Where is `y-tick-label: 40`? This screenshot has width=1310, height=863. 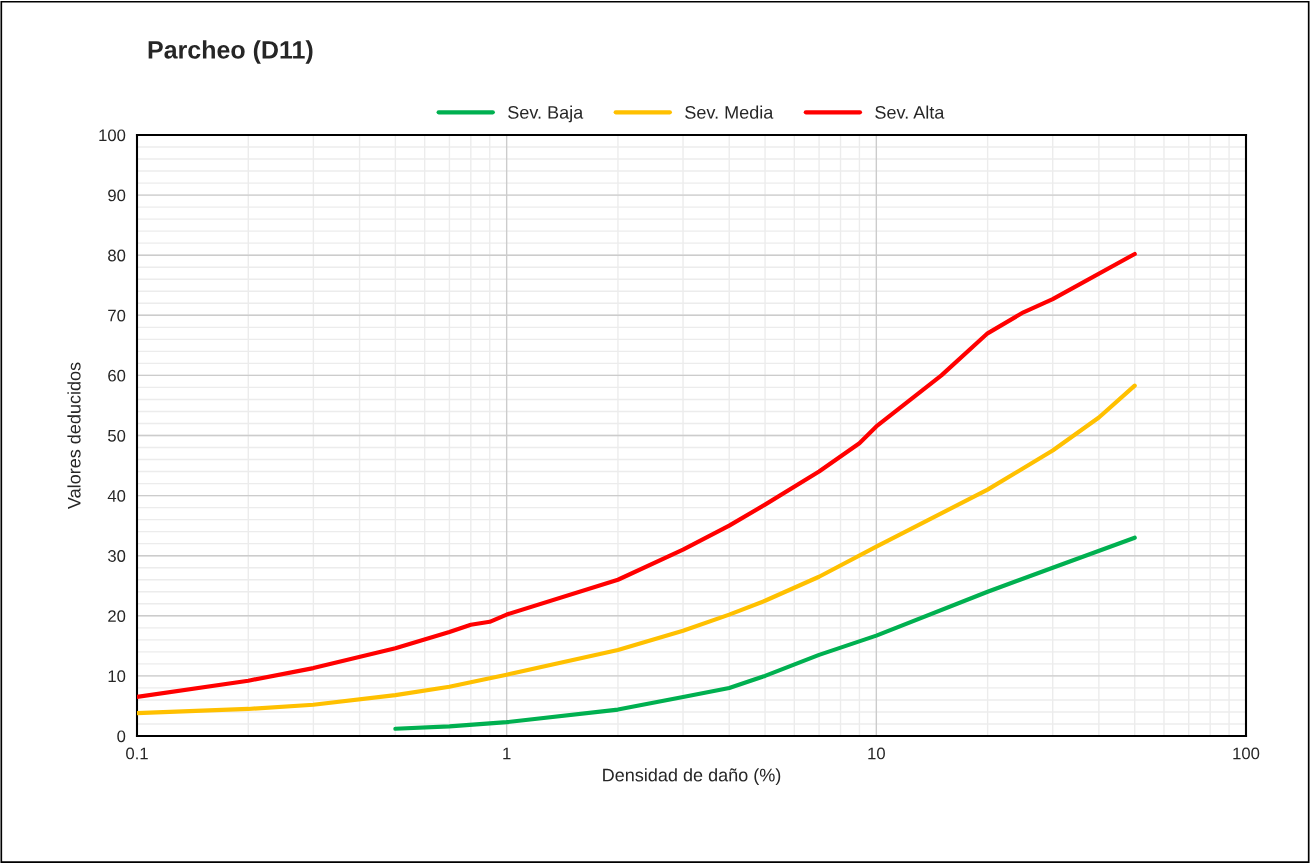
y-tick-label: 40 is located at coordinates (116, 496).